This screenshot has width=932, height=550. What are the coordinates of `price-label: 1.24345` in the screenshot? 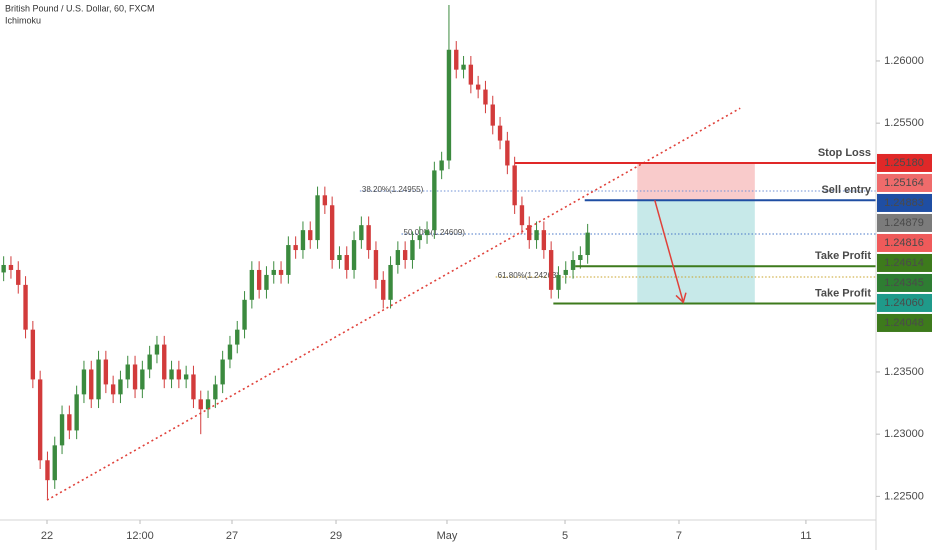 It's located at (904, 283).